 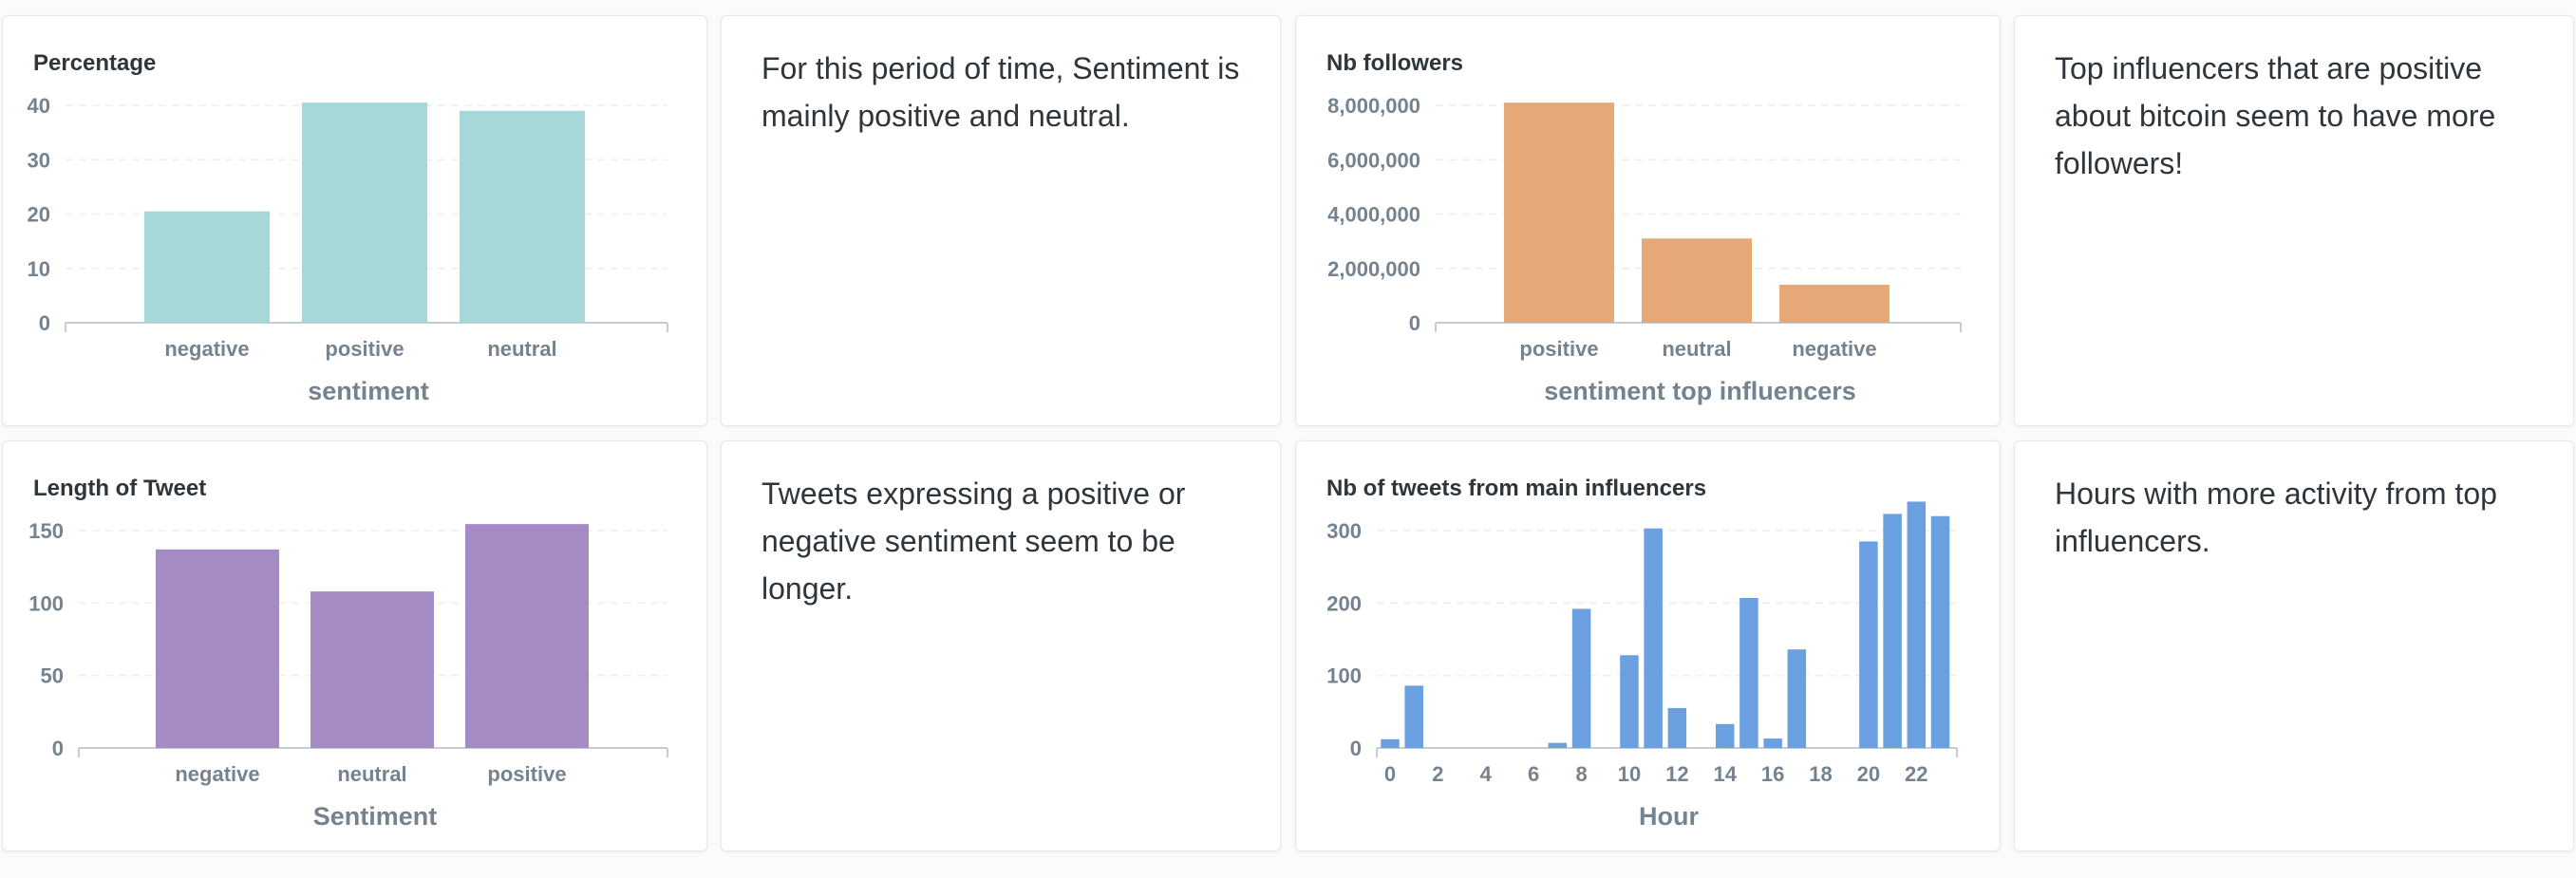 I want to click on chart-title: Length of Tweet, so click(x=120, y=488).